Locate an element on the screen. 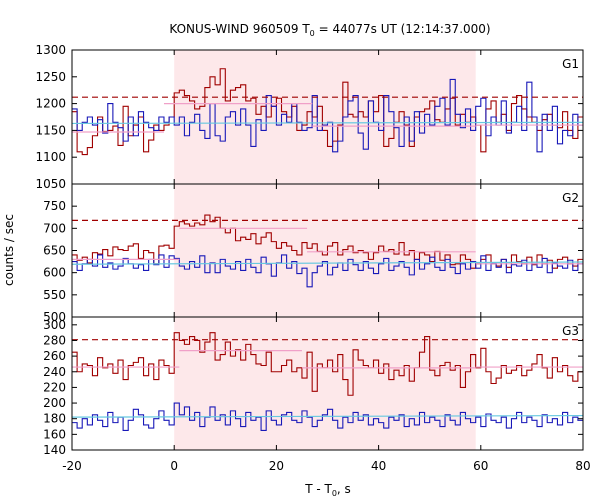  y-tick-label: 1300 is located at coordinates (50, 50).